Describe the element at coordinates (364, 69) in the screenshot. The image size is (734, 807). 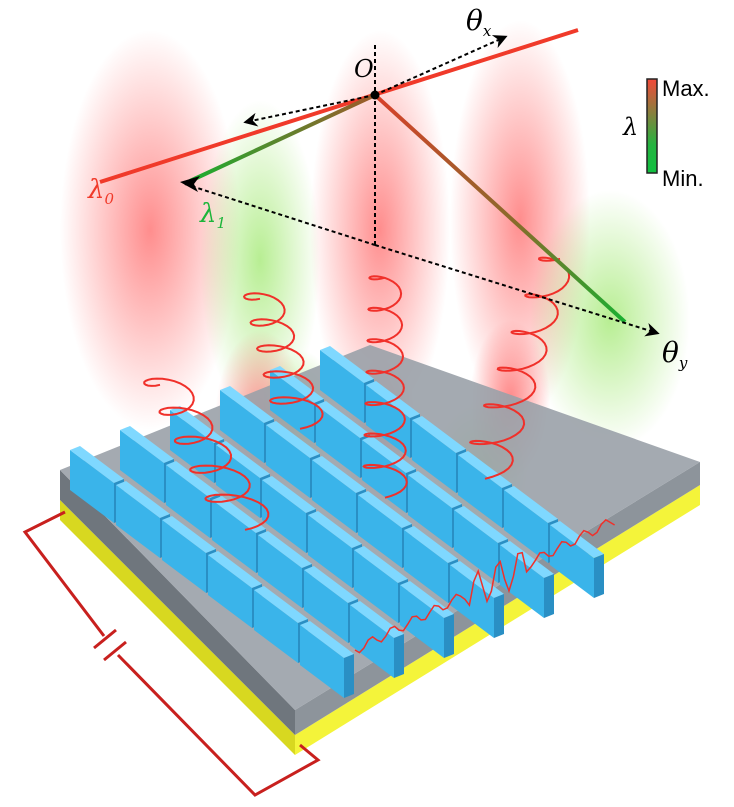
I see `origin-label: O` at that location.